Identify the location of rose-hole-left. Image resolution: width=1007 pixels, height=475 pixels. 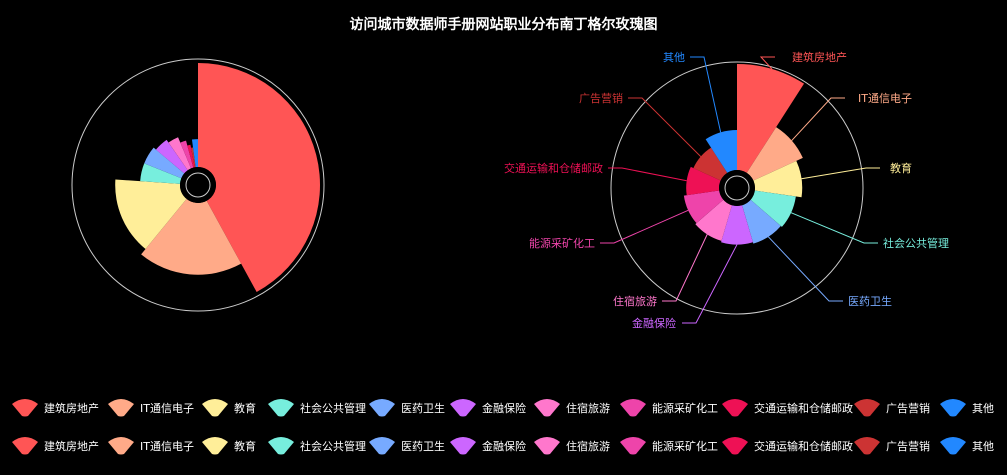
(198, 185).